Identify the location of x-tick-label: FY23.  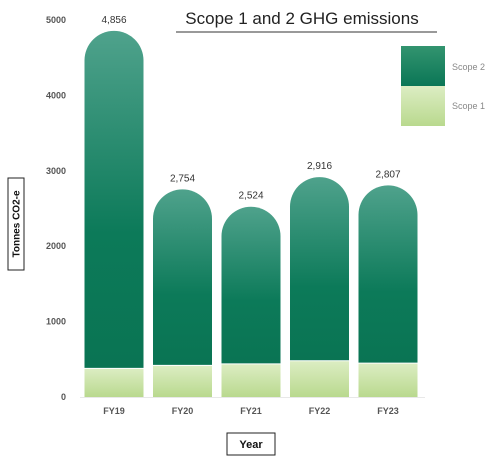
(388, 411).